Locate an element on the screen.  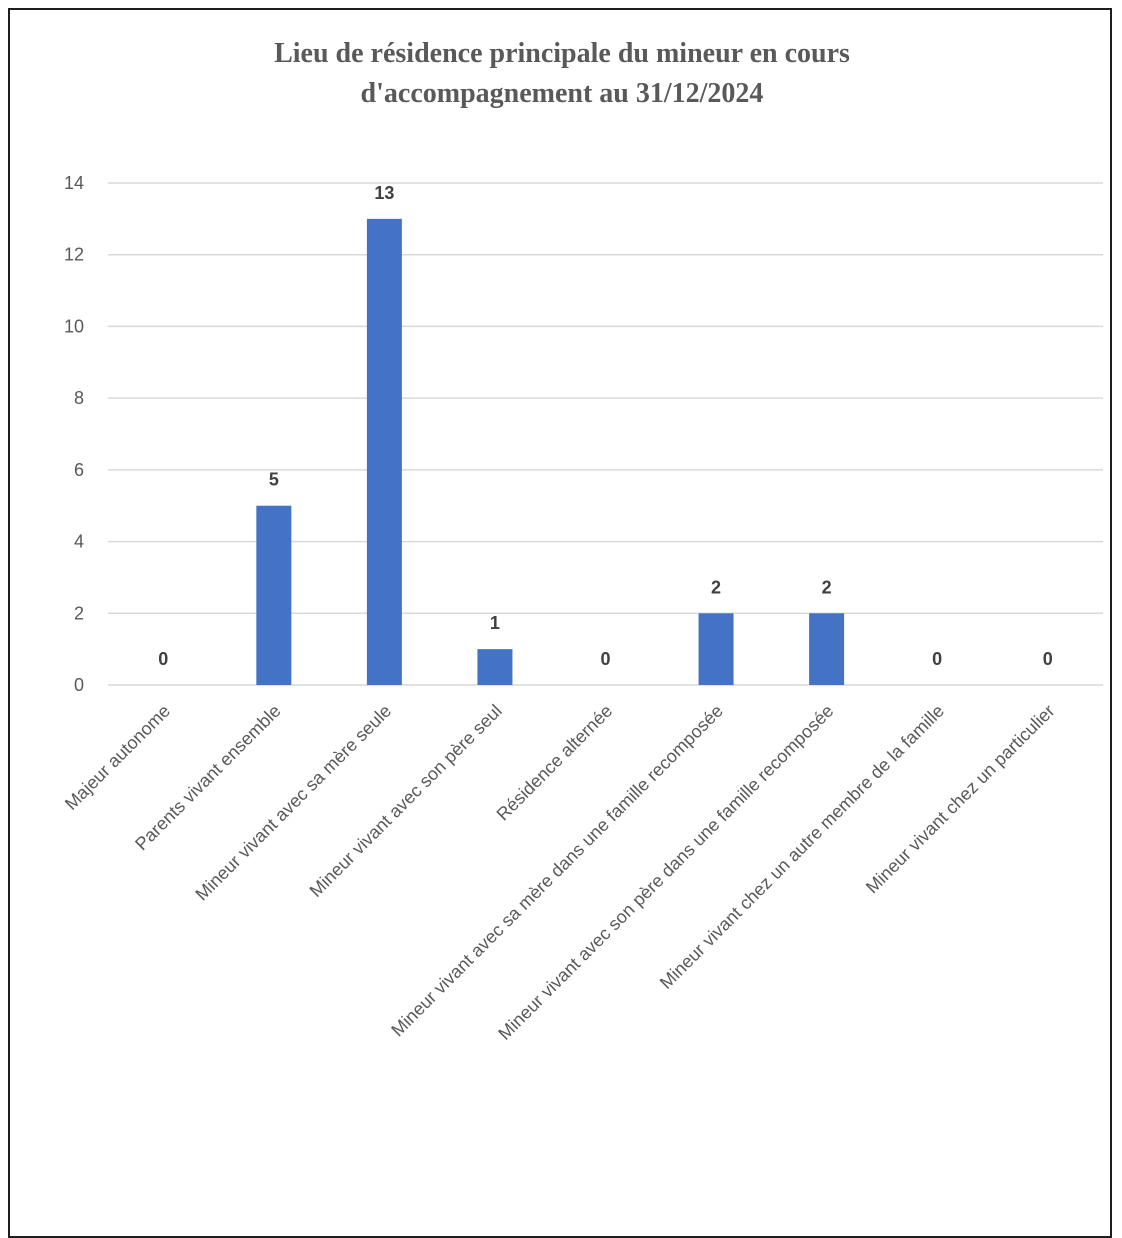
data-label-8: 0 is located at coordinates (937, 659).